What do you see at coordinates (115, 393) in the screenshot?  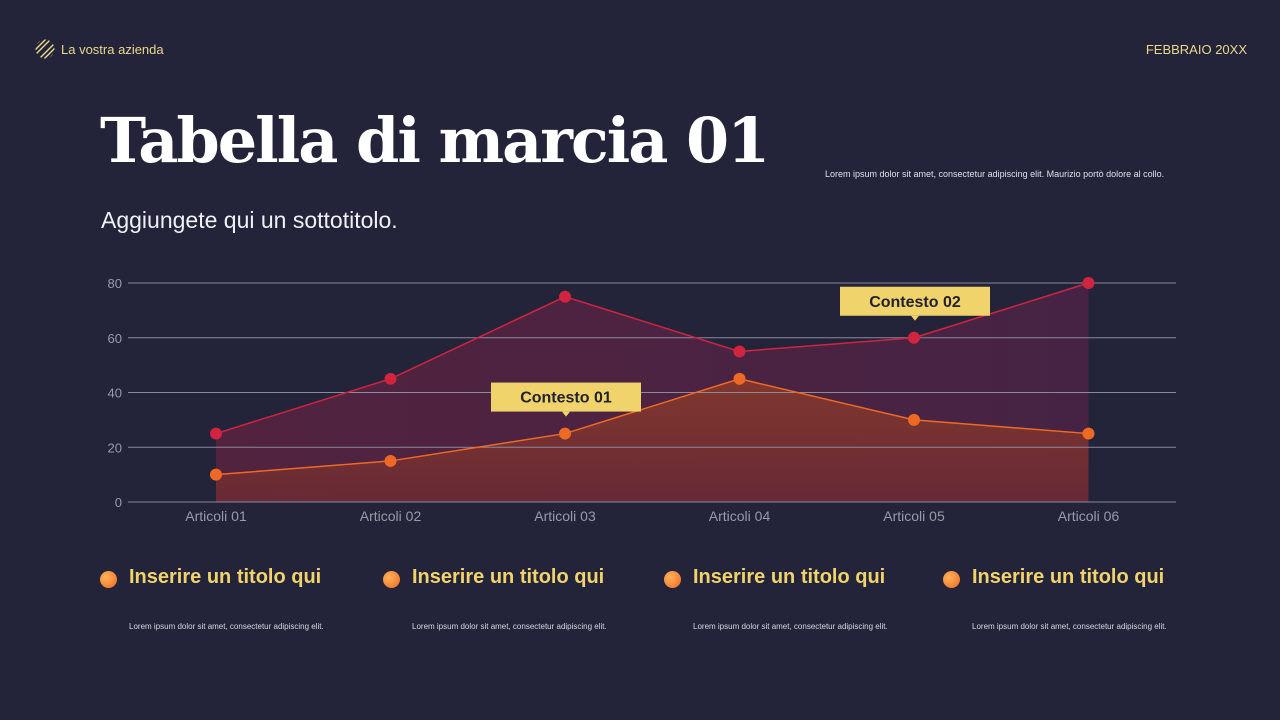 I see `y-tick-label: 40` at bounding box center [115, 393].